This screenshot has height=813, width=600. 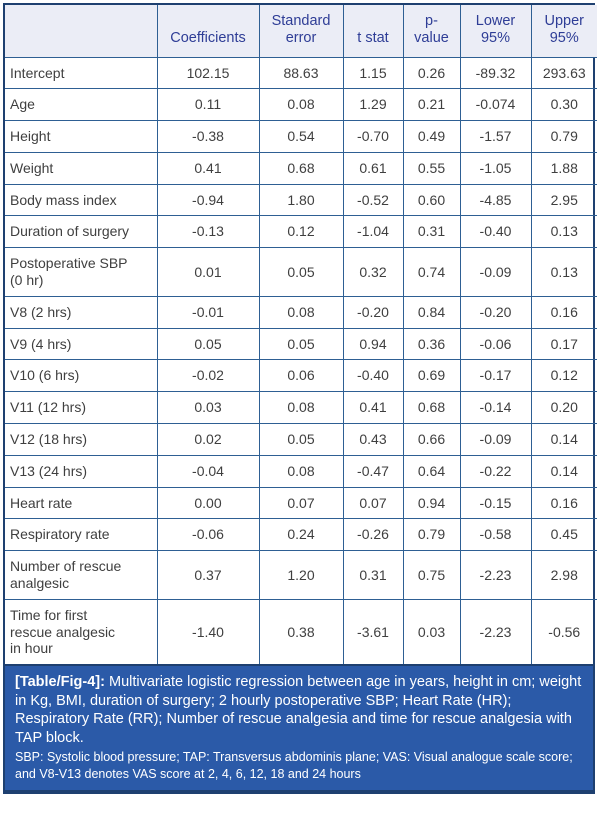 What do you see at coordinates (81, 471) in the screenshot?
I see `row-label: V13 (24 hrs)` at bounding box center [81, 471].